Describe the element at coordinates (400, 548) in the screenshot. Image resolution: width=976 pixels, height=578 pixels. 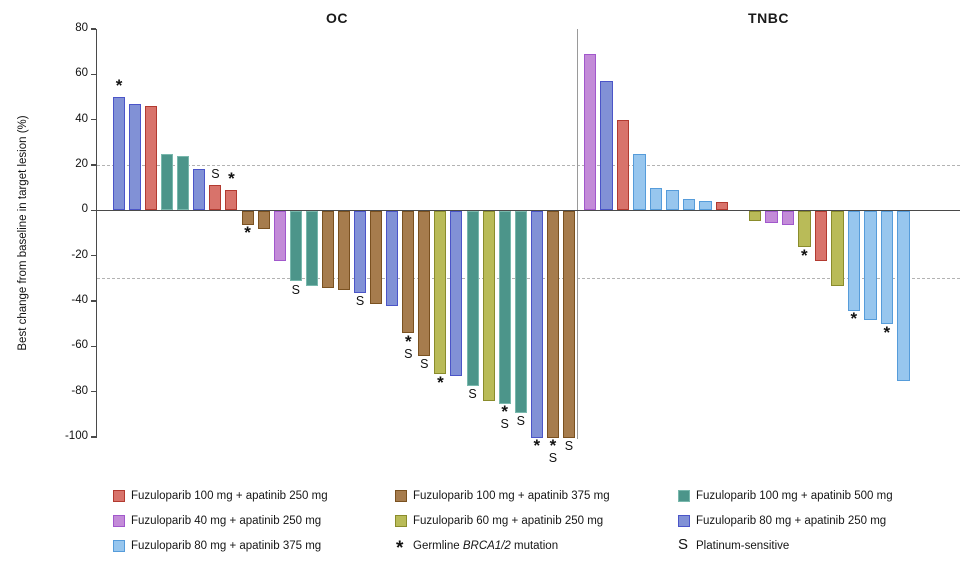
I see `legend-brca-asterisk: *` at that location.